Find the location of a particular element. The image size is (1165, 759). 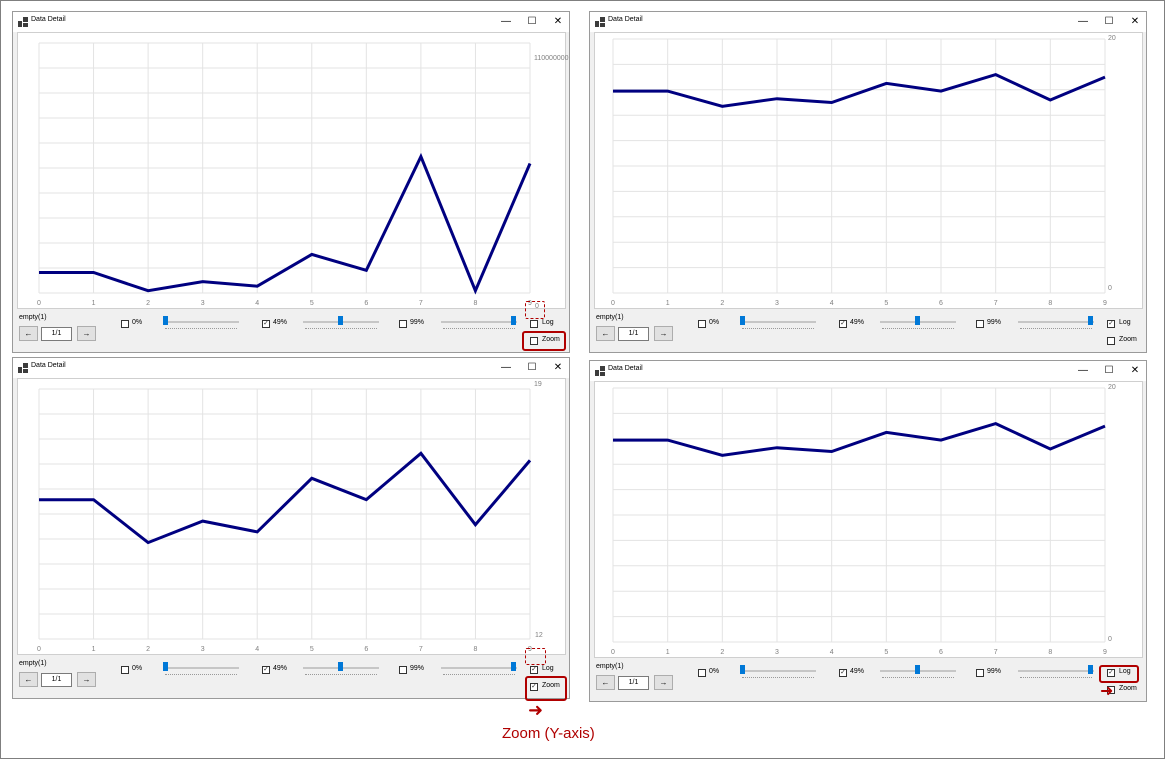

threshold-mid-label: 49% is located at coordinates (280, 322).